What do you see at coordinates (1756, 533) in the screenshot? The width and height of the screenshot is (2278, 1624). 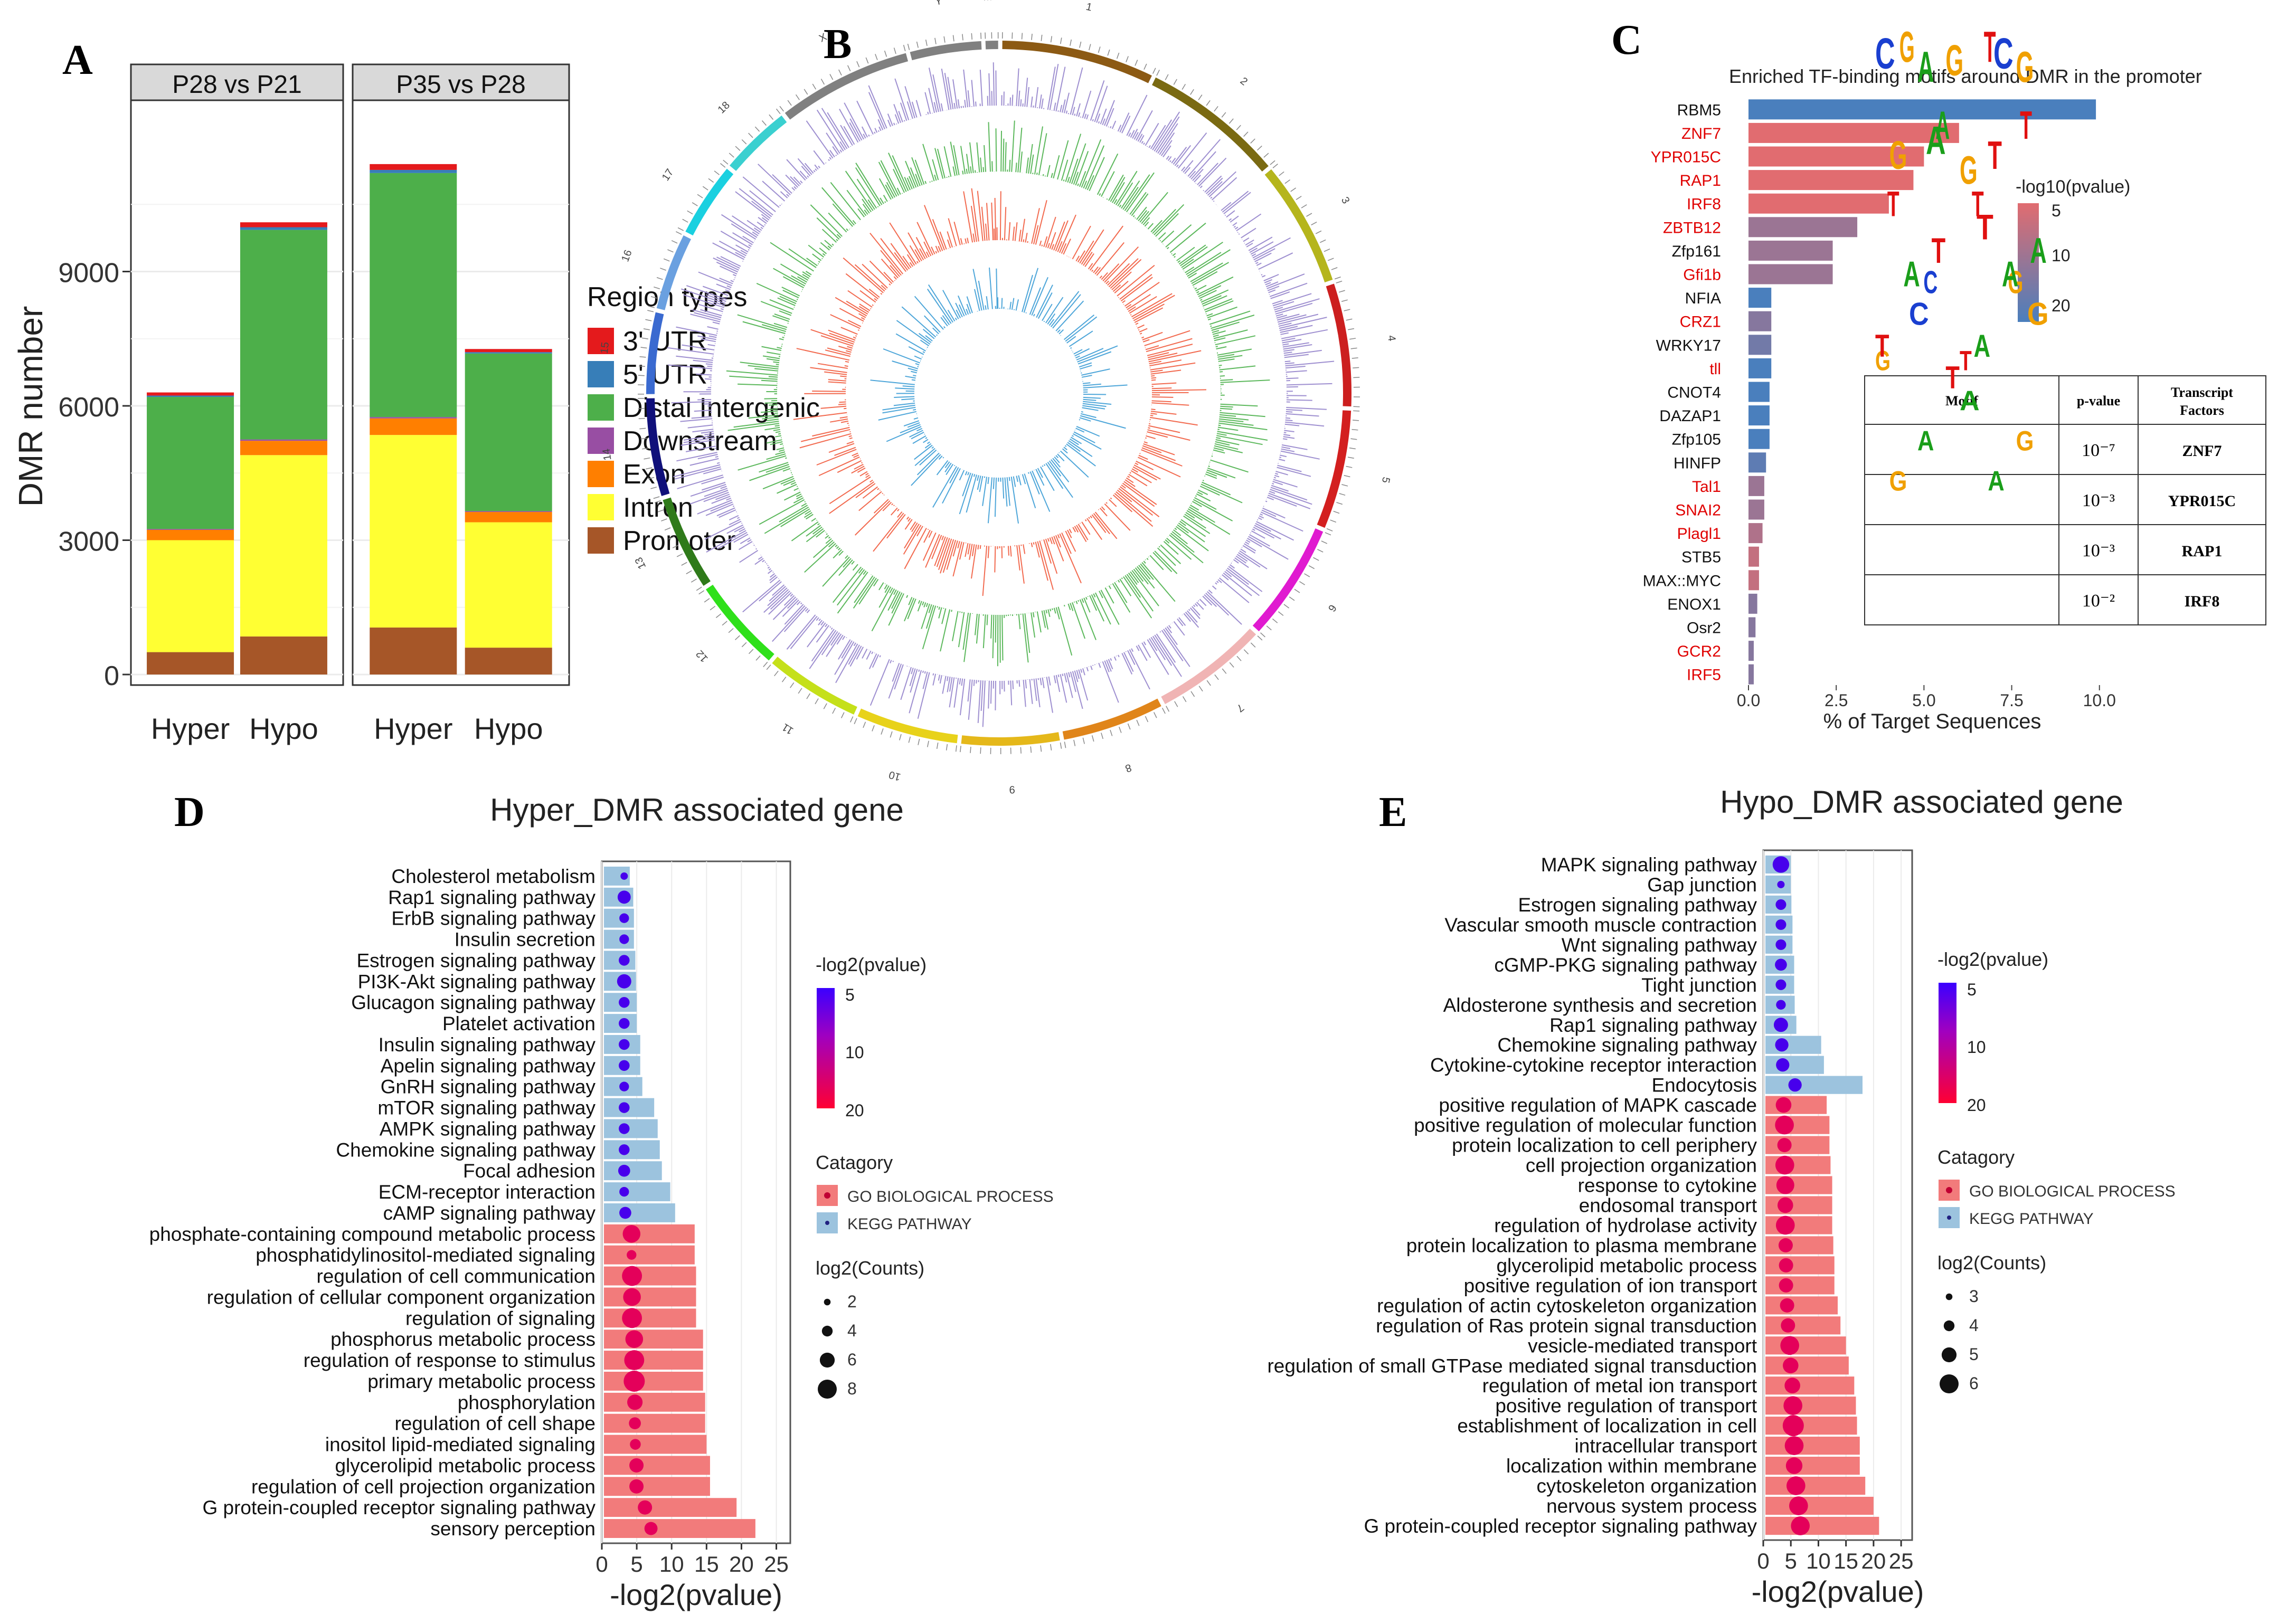 I see `bar-plagl1` at bounding box center [1756, 533].